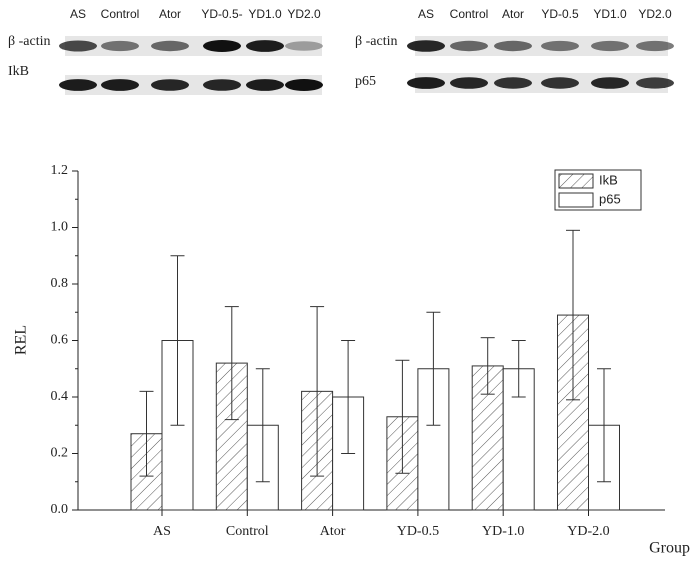 This screenshot has height=567, width=700. I want to click on y-tick-label: 0.2, so click(60, 453).